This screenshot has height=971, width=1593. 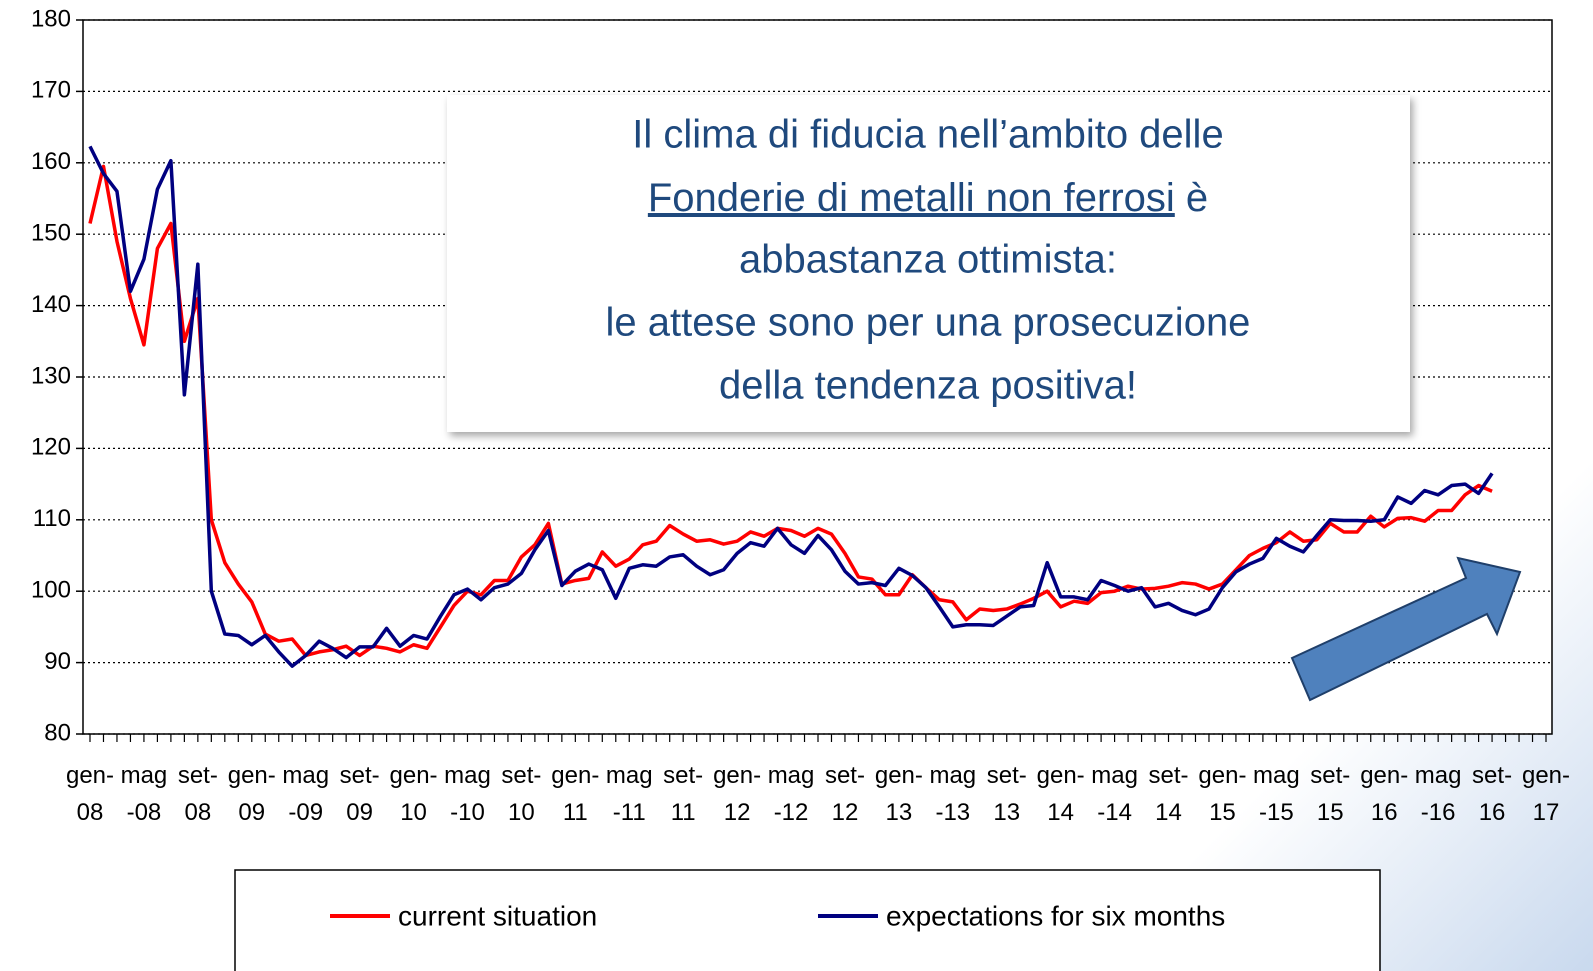 What do you see at coordinates (497, 915) in the screenshot?
I see `legend-label: current situation` at bounding box center [497, 915].